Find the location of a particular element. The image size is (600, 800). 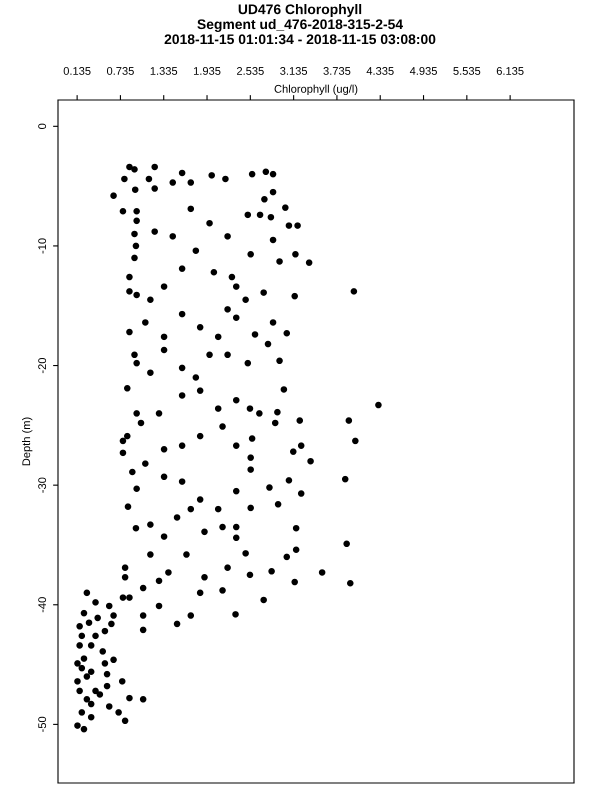

y-tick-label: -30 is located at coordinates (42, 485).